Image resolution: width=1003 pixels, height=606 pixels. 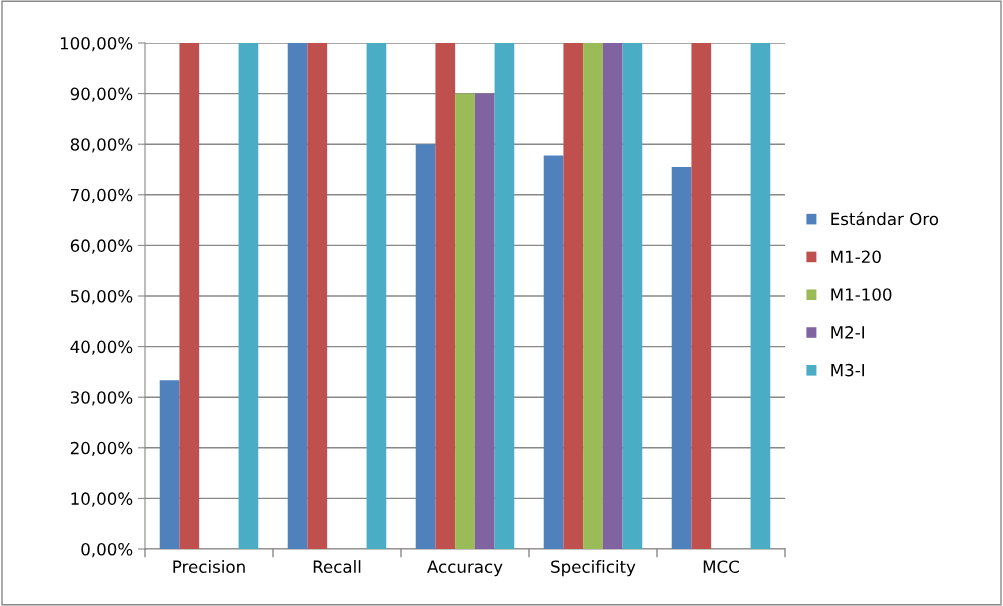 What do you see at coordinates (101, 449) in the screenshot?
I see `y-tick-label: 20,00%` at bounding box center [101, 449].